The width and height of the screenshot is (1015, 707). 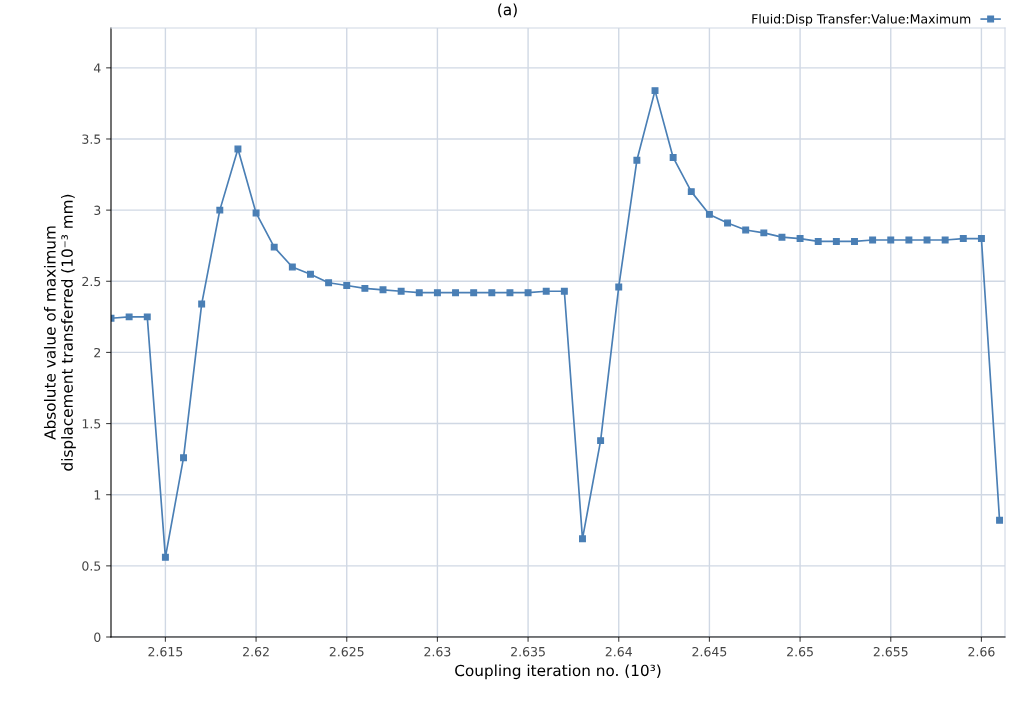 What do you see at coordinates (800, 651) in the screenshot?
I see `x-tick-label: 2.65` at bounding box center [800, 651].